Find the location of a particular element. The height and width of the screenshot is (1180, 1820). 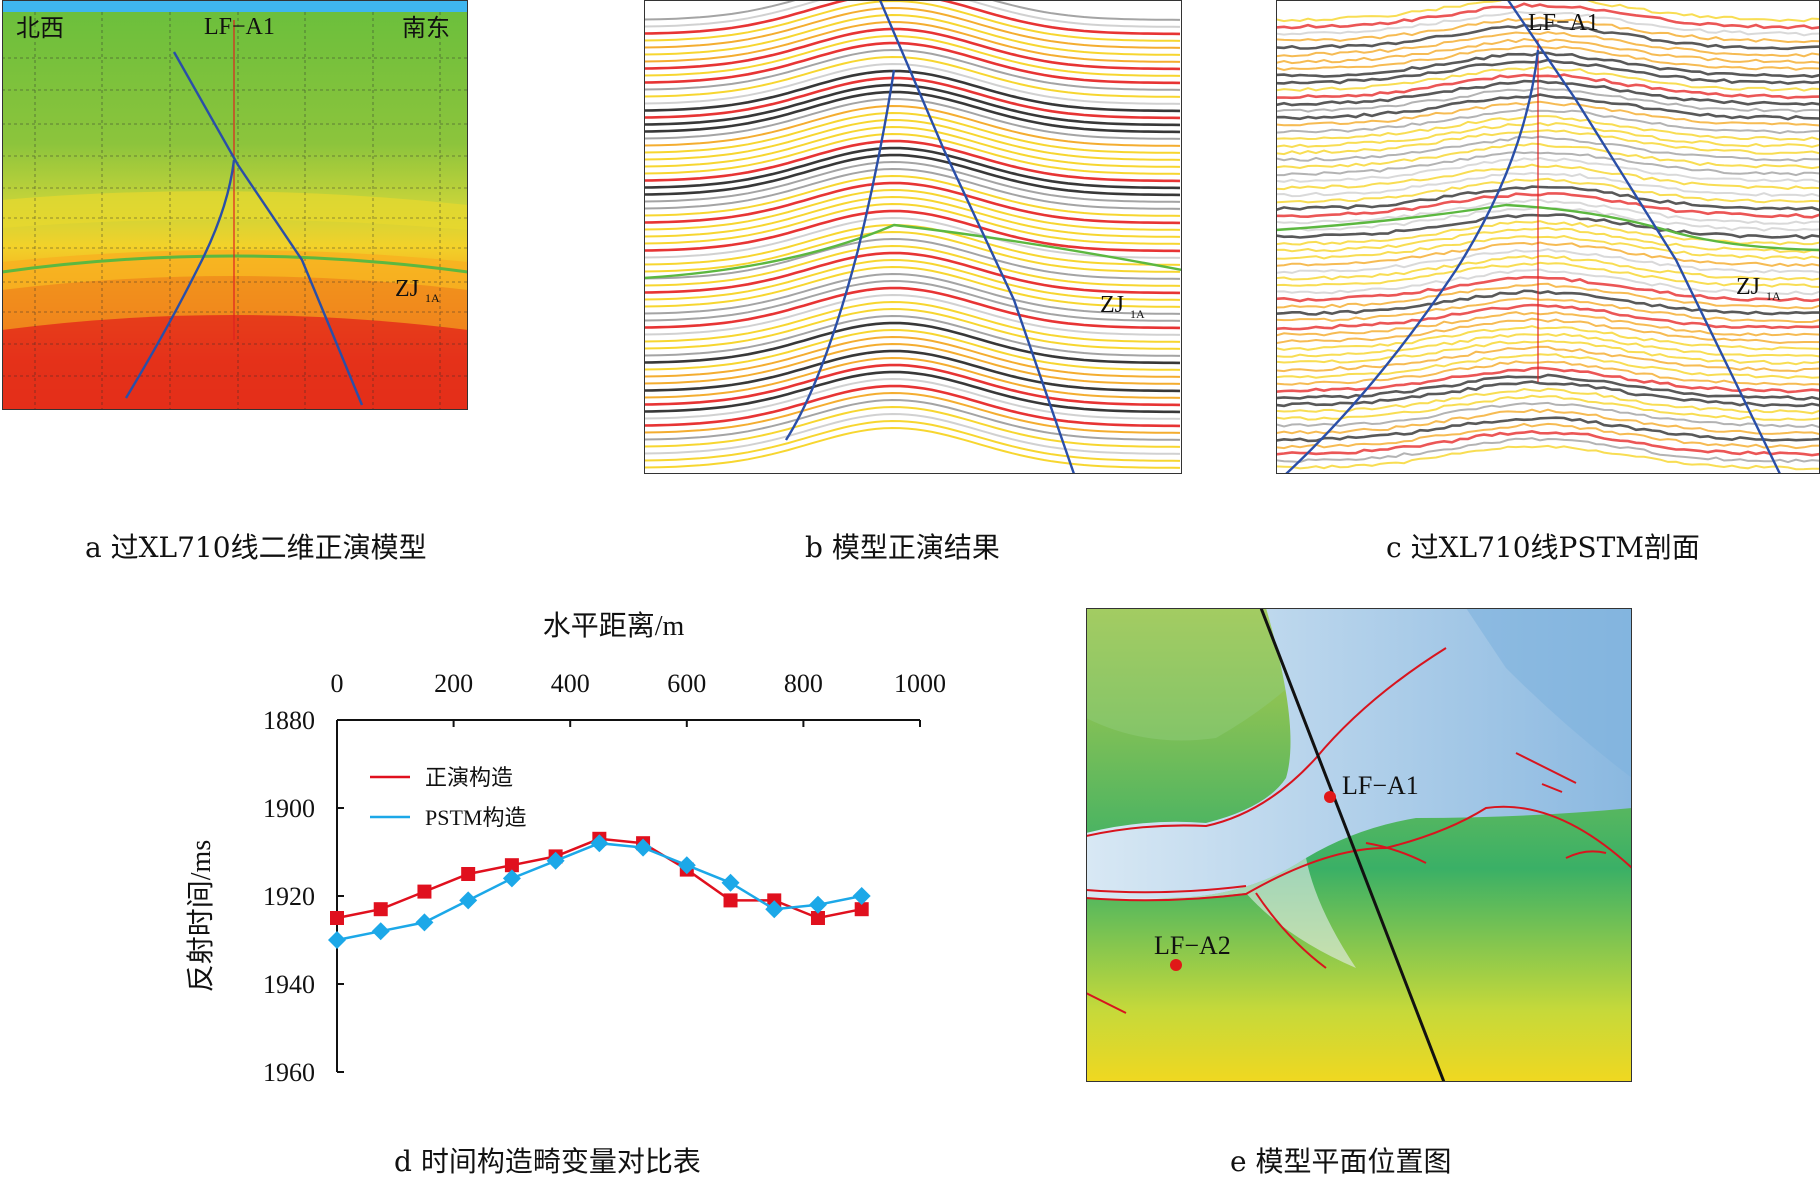

grid-lines is located at coordinates (235, 211).